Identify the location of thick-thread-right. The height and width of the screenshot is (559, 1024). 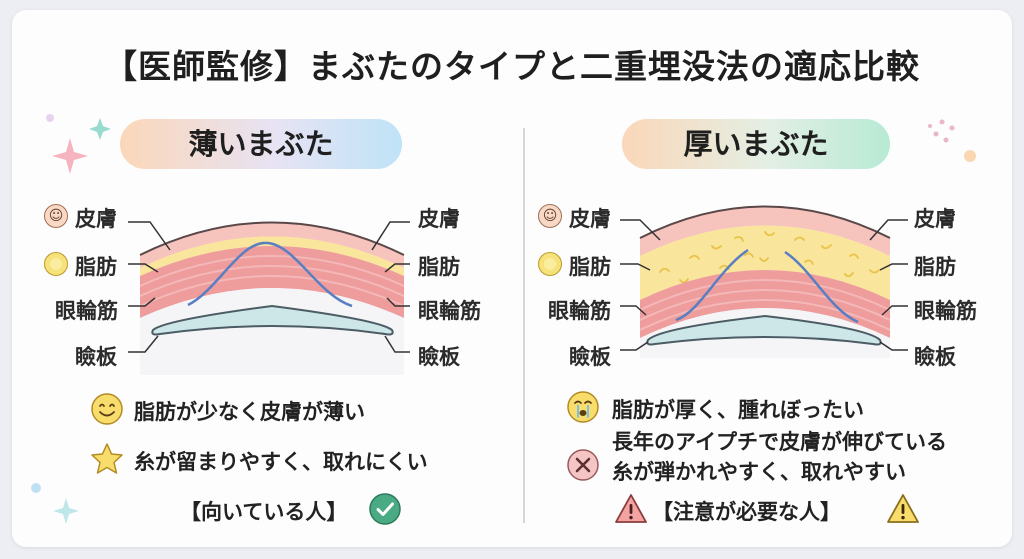
(821, 287).